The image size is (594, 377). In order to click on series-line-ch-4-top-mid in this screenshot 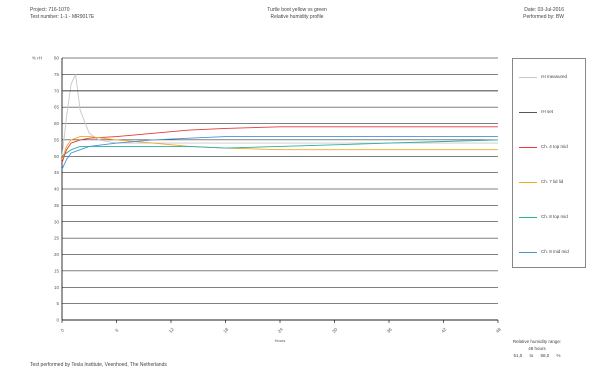, I will do `click(279, 144)`.